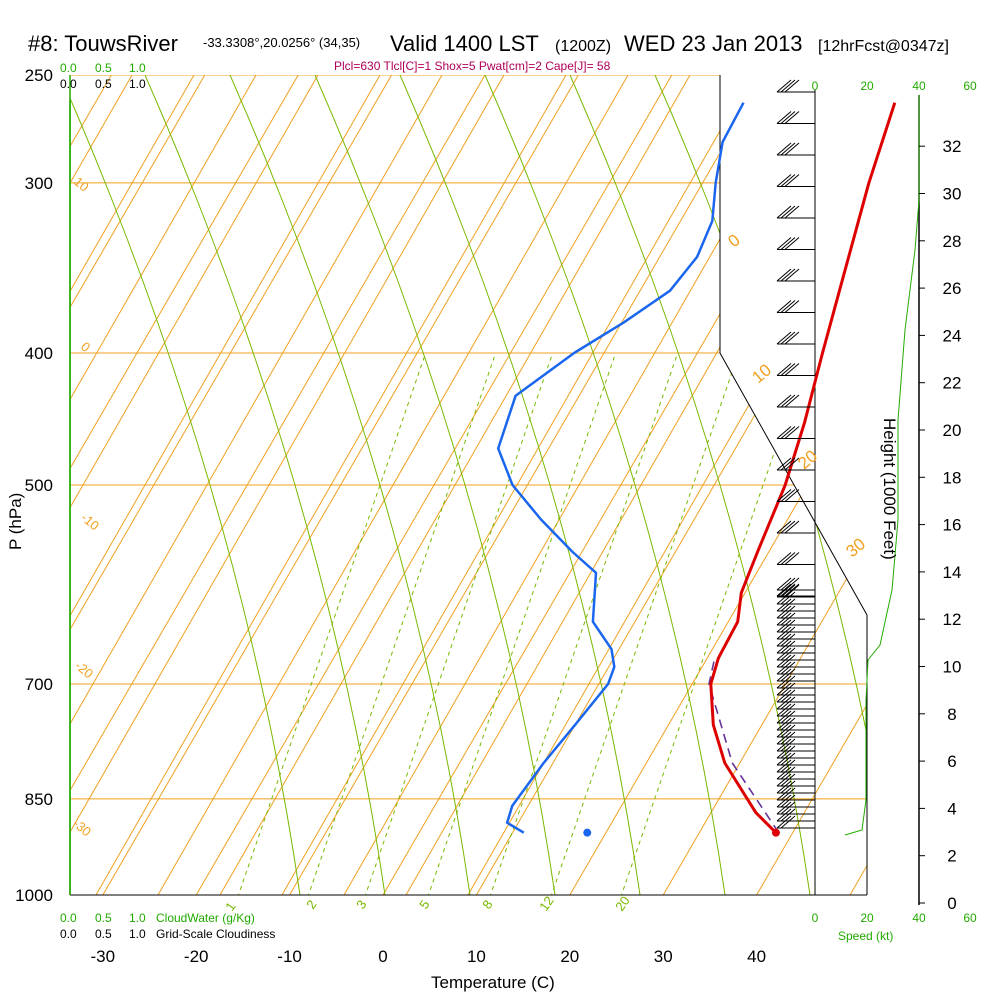  Describe the element at coordinates (889, 489) in the screenshot. I see `height-axis-title: Height (1000 Feet)` at that location.